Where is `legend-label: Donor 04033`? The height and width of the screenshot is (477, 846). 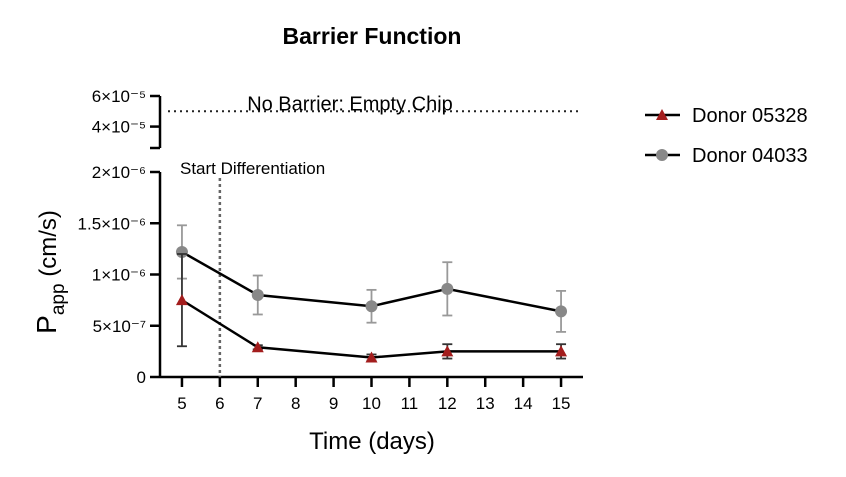
legend-label: Donor 04033 is located at coordinates (750, 156).